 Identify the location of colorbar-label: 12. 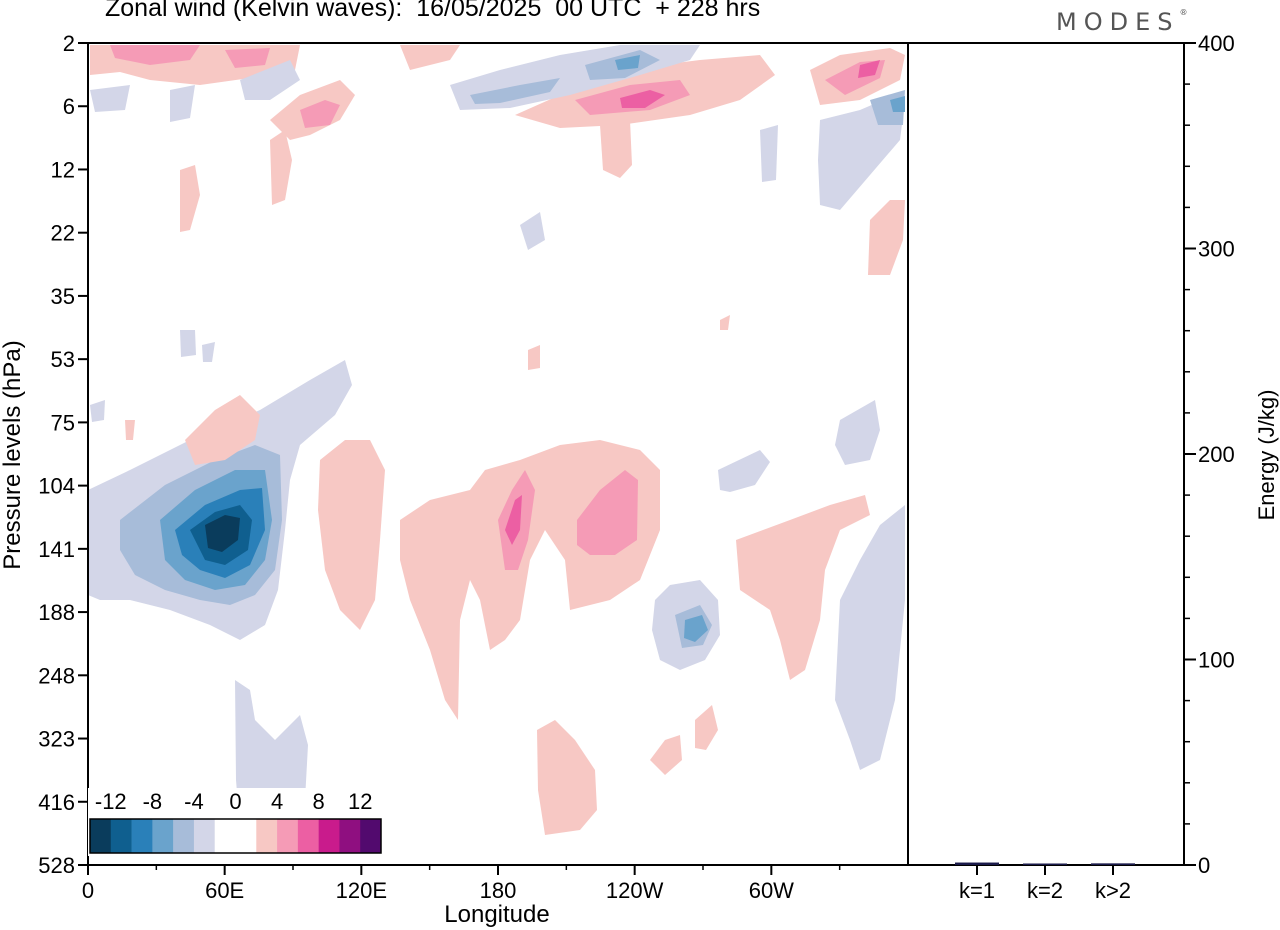
(360, 801).